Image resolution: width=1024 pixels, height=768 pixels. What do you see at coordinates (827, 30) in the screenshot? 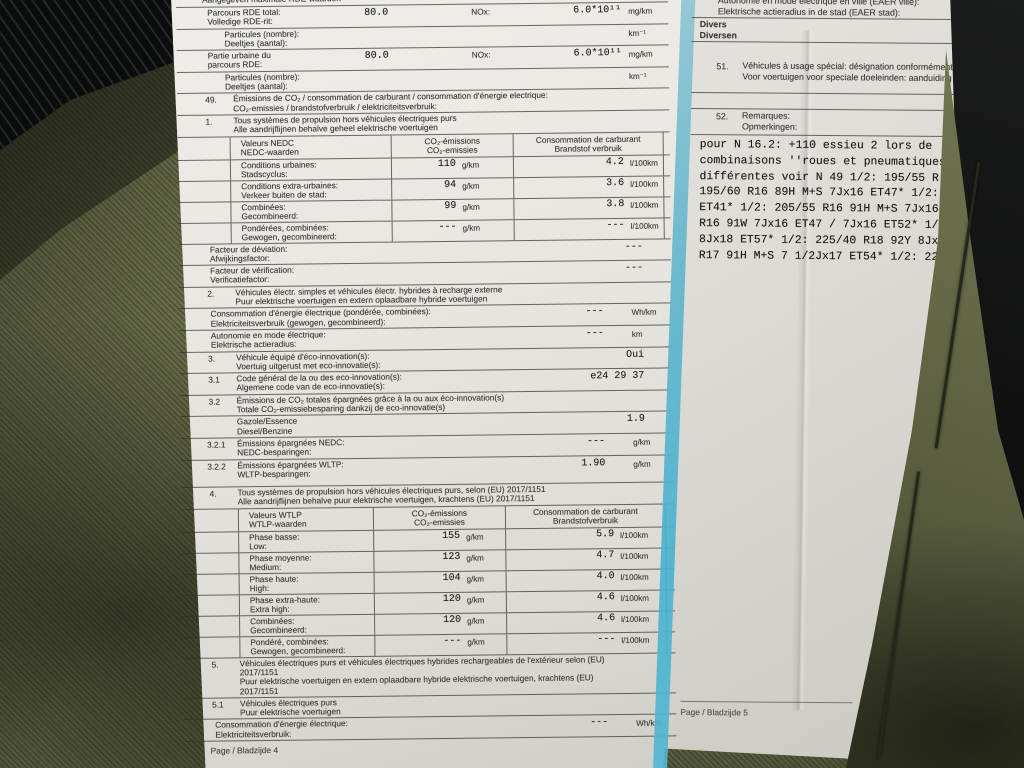
I see `row-label: Divers Diversen` at bounding box center [827, 30].